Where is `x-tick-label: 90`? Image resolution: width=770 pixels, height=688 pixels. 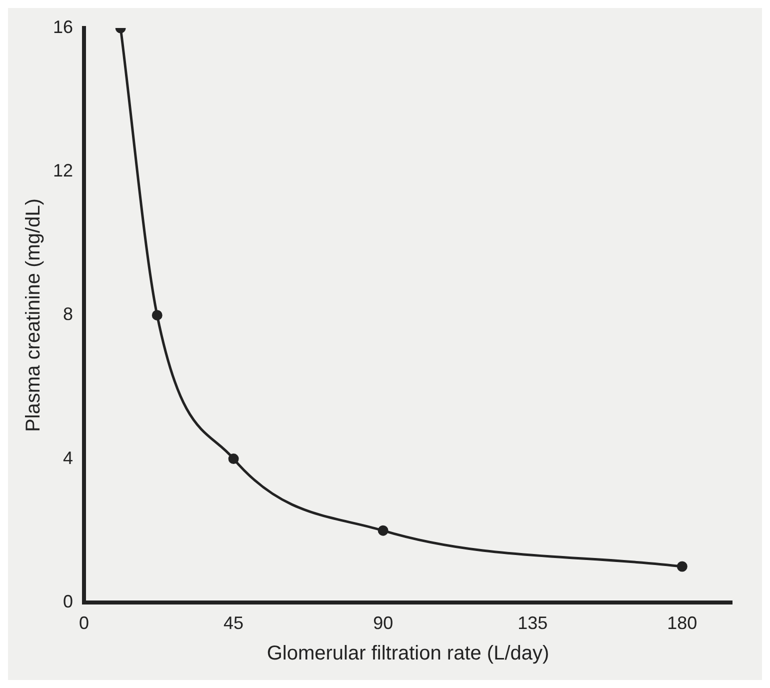 x-tick-label: 90 is located at coordinates (383, 623).